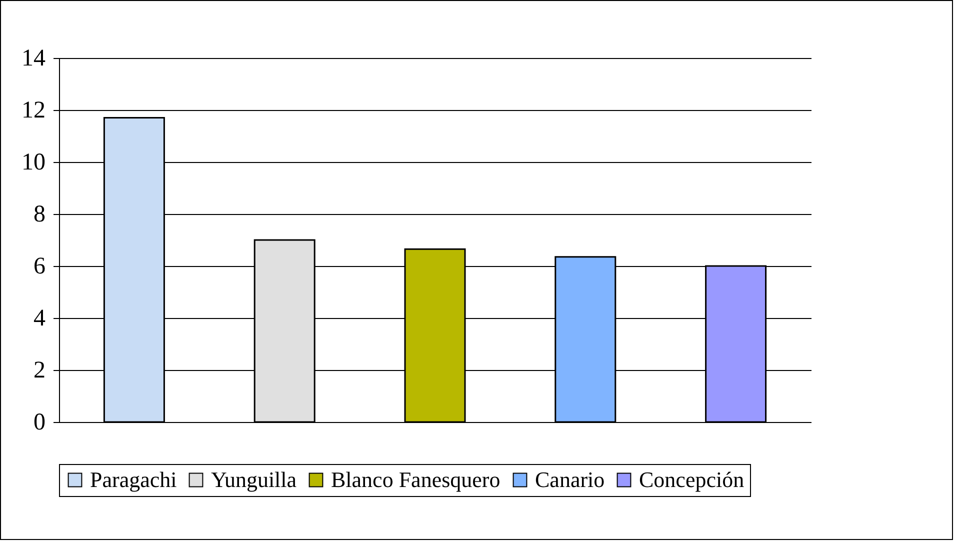 This screenshot has height=542, width=955. Describe the element at coordinates (691, 479) in the screenshot. I see `legend-label: Concepción` at that location.